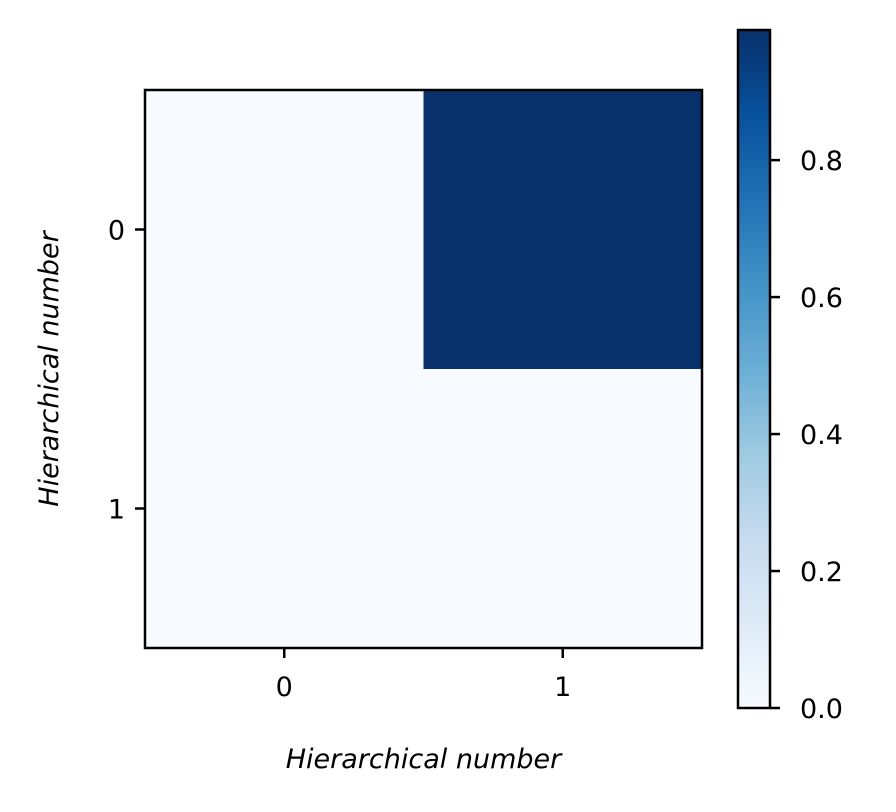 The height and width of the screenshot is (812, 896). I want to click on x-axis-label: Hierarchical number, so click(424, 759).